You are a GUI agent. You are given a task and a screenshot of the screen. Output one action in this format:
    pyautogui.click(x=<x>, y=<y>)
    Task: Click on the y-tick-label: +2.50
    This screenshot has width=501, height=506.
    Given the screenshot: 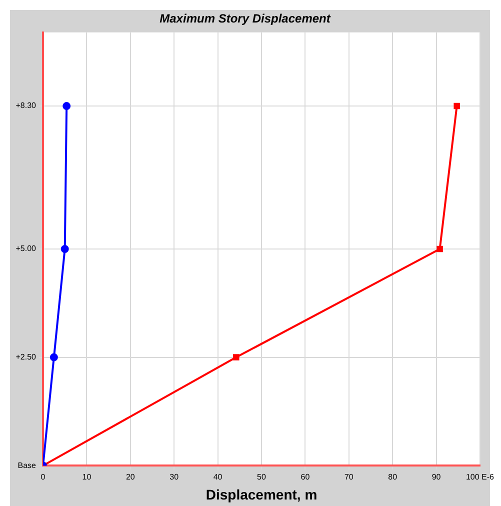 What is the action you would take?
    pyautogui.click(x=26, y=357)
    